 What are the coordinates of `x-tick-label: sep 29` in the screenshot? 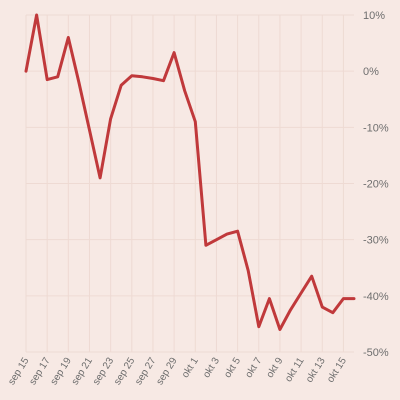 It's located at (166, 371).